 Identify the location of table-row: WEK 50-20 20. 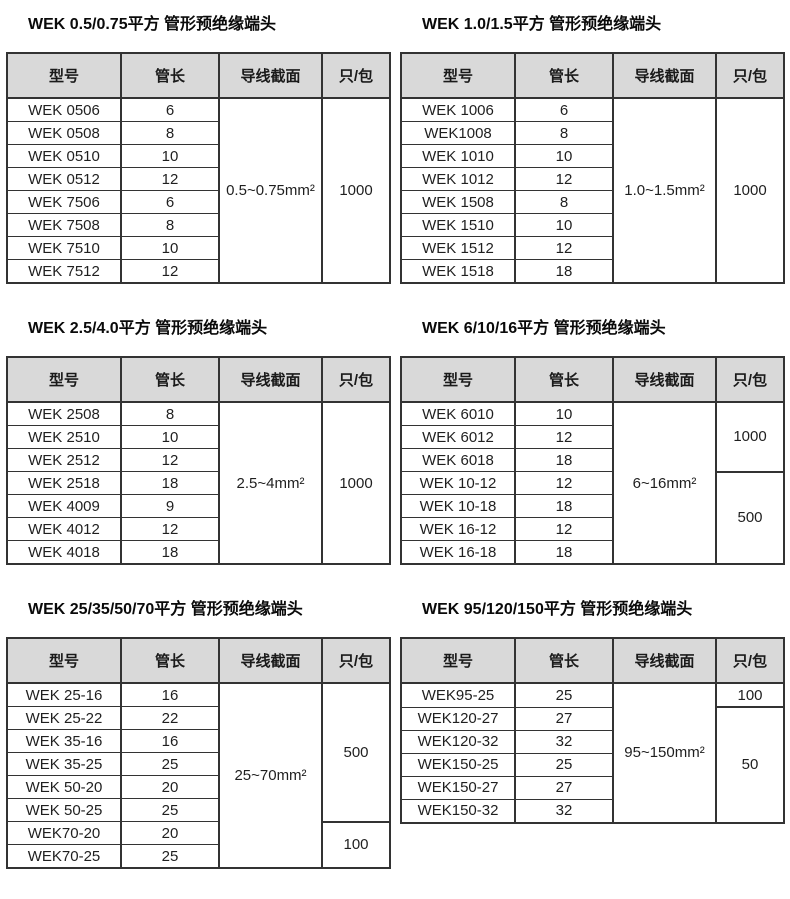
(198, 787).